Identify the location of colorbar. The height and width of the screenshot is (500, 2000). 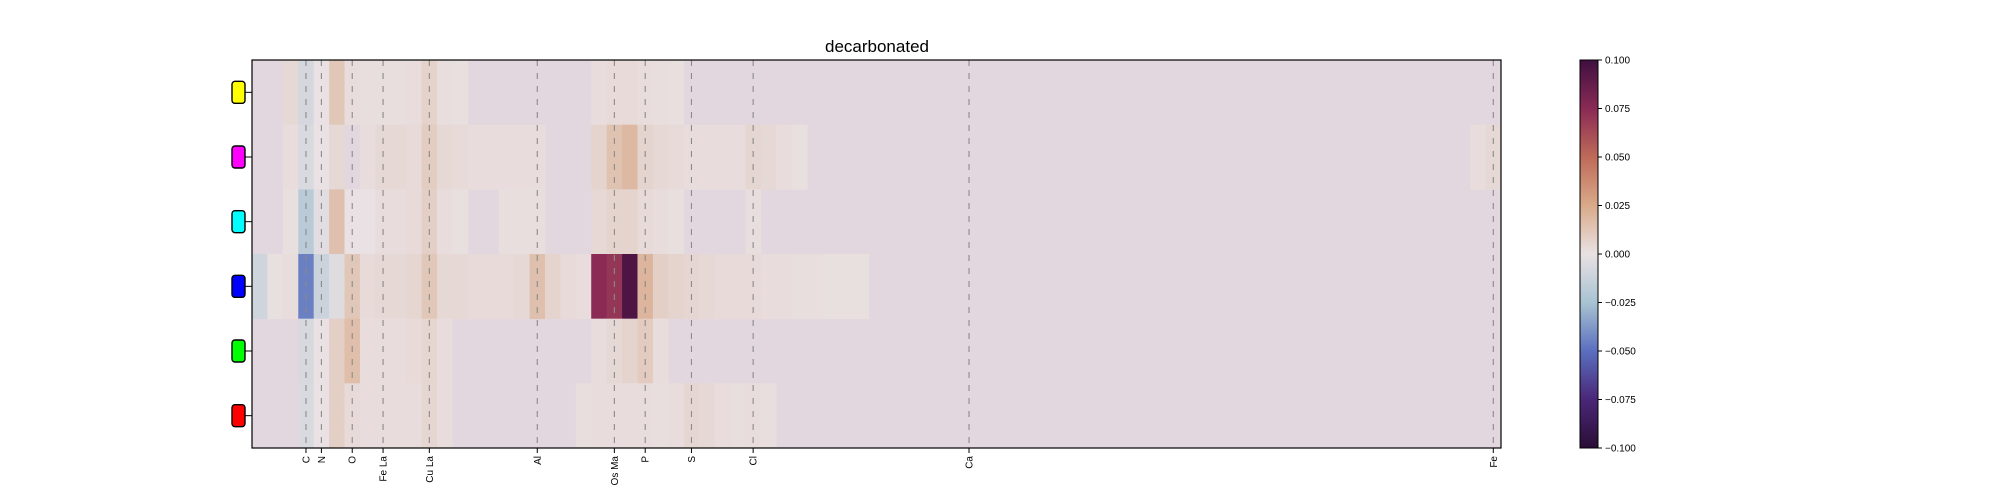
(1589, 254).